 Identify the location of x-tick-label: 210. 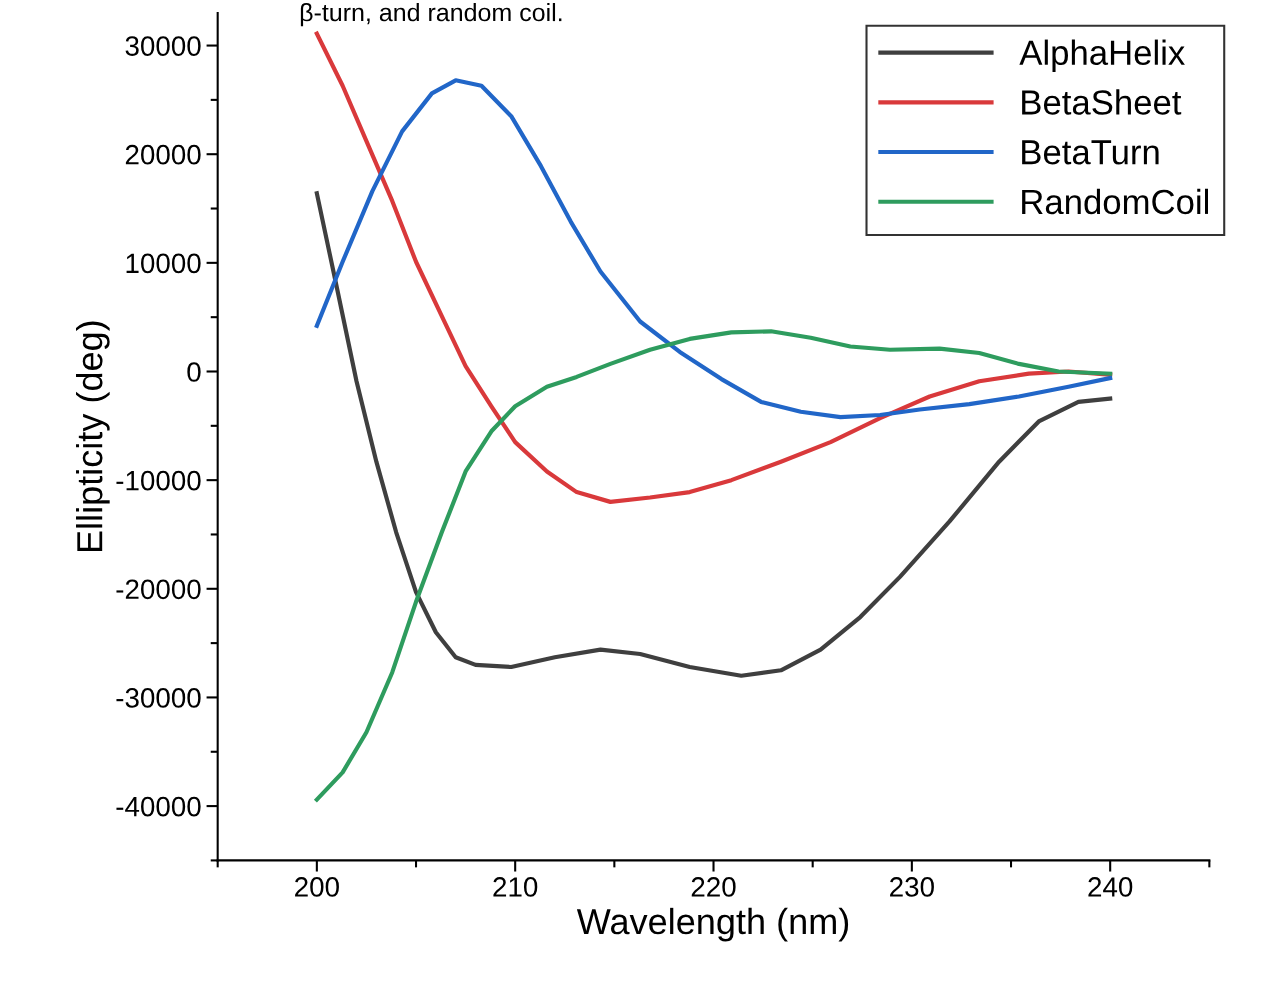
(515, 887).